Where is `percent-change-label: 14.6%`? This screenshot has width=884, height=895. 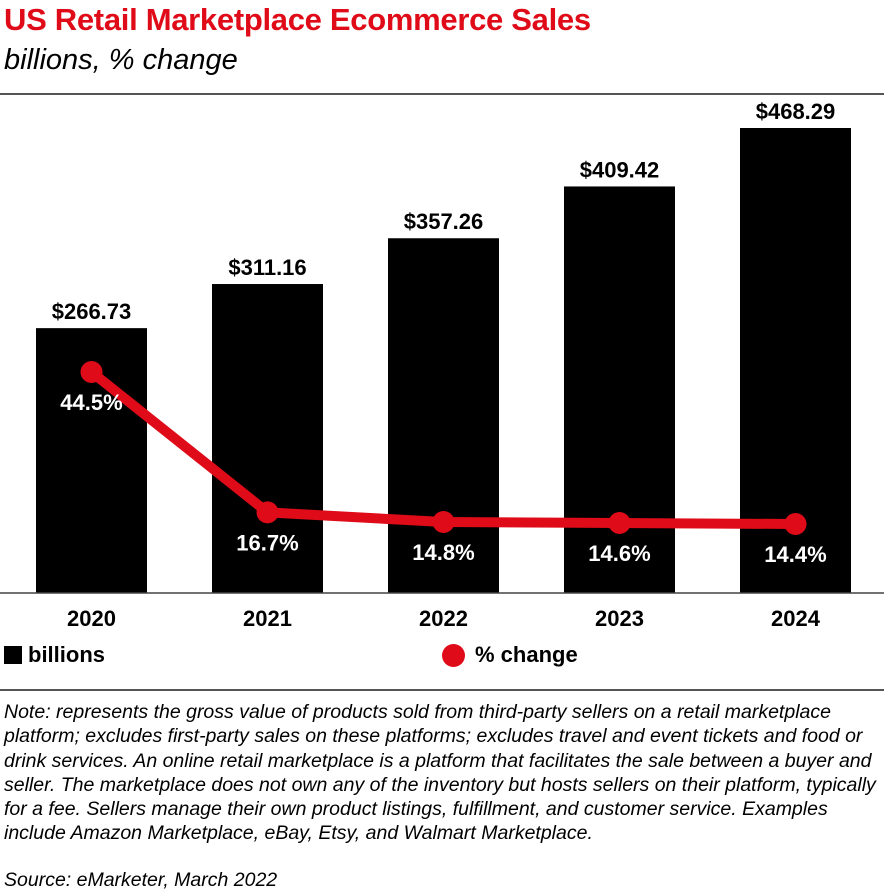
percent-change-label: 14.6% is located at coordinates (619, 553).